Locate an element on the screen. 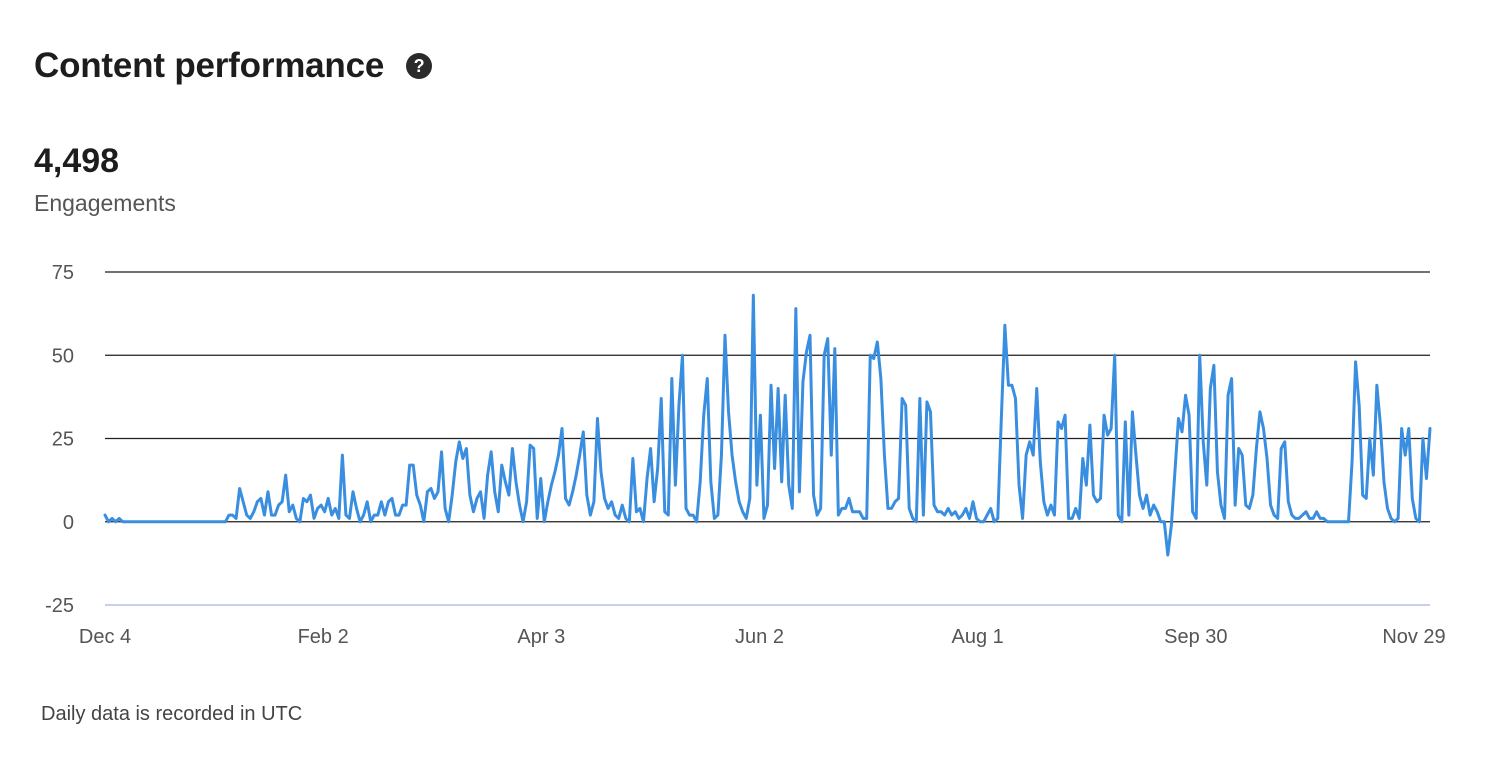  x-tick-label: Aug 1 is located at coordinates (978, 637).